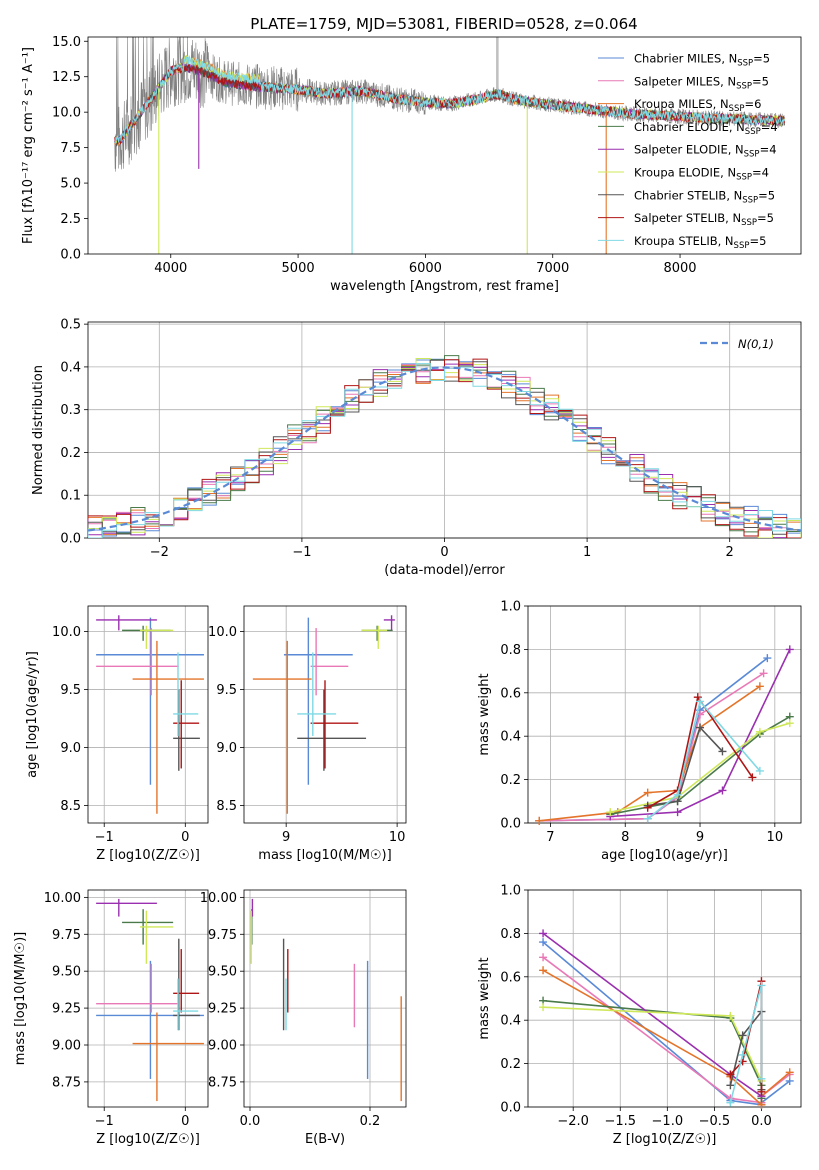 The height and width of the screenshot is (1170, 819). I want to click on massweight_vs_age-ylabel: mass weight, so click(484, 714).